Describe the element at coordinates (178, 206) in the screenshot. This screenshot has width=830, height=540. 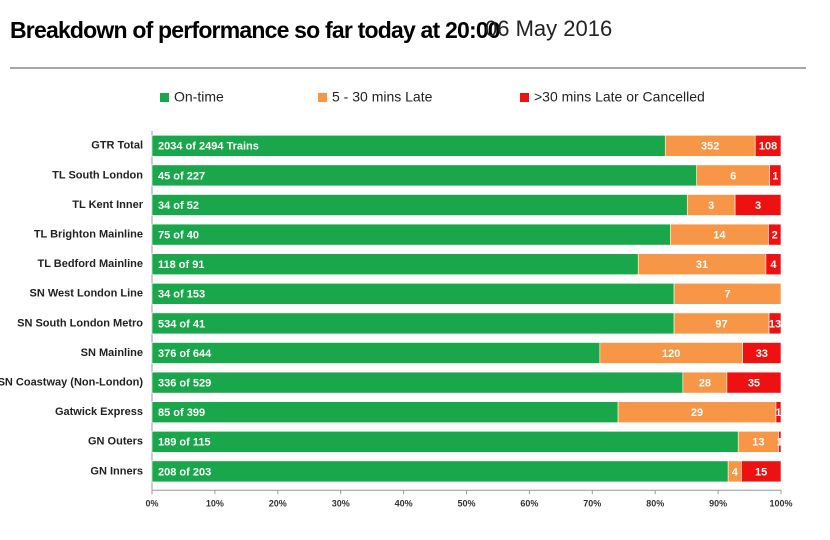
I see `data-label: 34 of 52` at that location.